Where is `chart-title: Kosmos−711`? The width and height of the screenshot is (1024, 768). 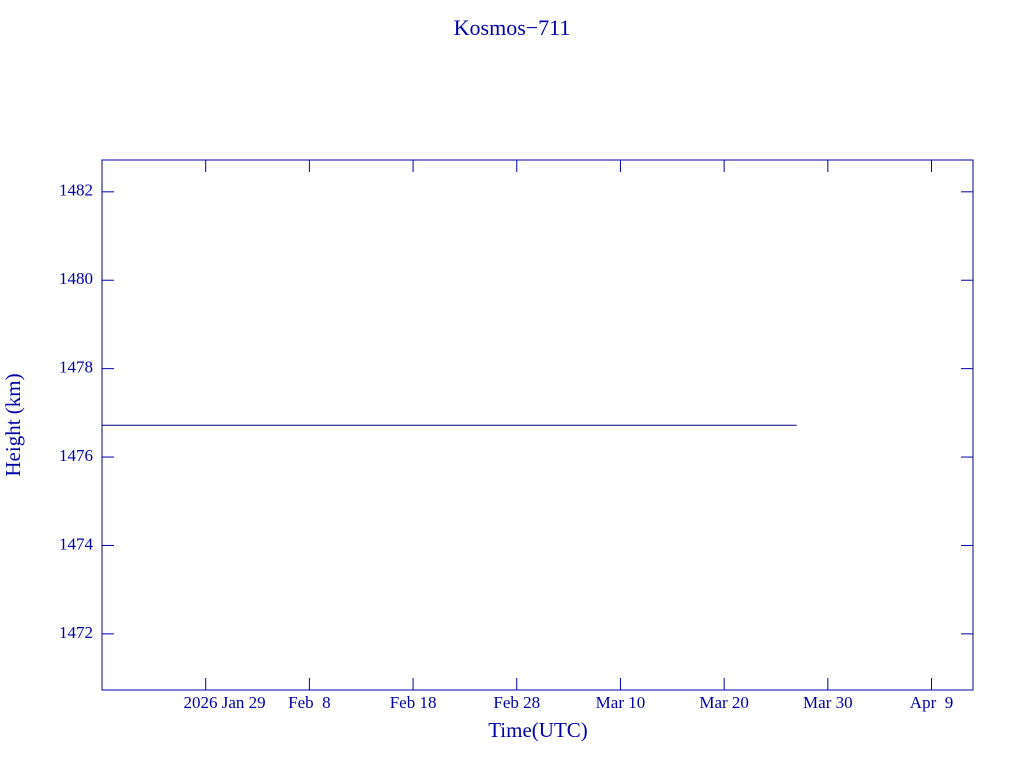
chart-title: Kosmos−711 is located at coordinates (512, 27).